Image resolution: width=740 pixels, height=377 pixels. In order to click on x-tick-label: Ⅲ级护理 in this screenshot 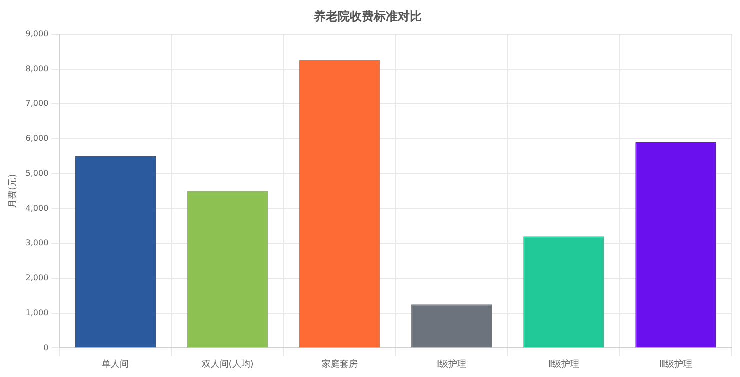, I will do `click(676, 364)`.